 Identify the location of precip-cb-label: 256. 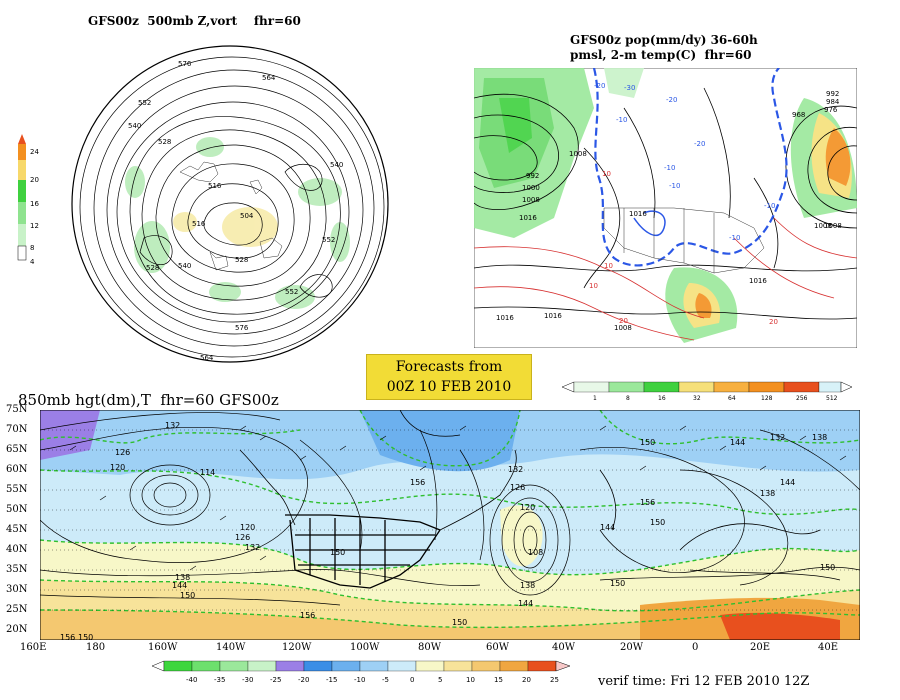
(802, 398).